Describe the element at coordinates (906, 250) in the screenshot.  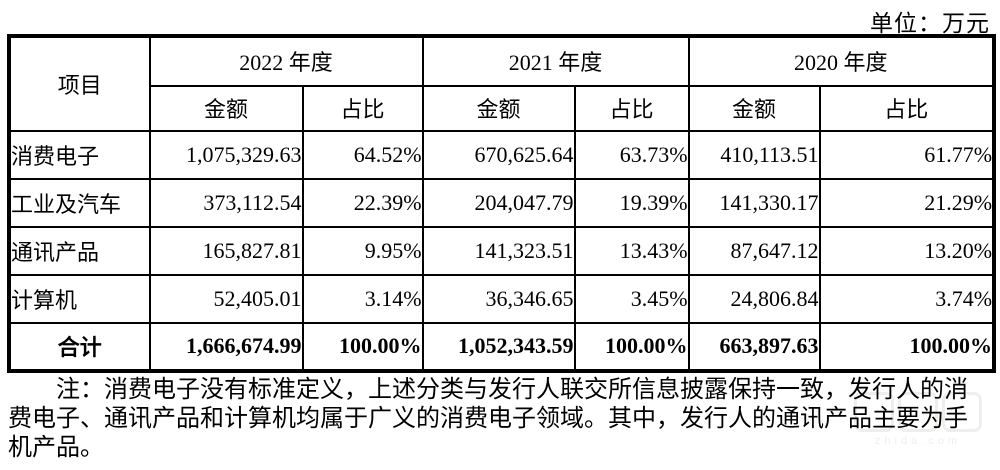
I see `cell-ratio-2020: 13.20%` at that location.